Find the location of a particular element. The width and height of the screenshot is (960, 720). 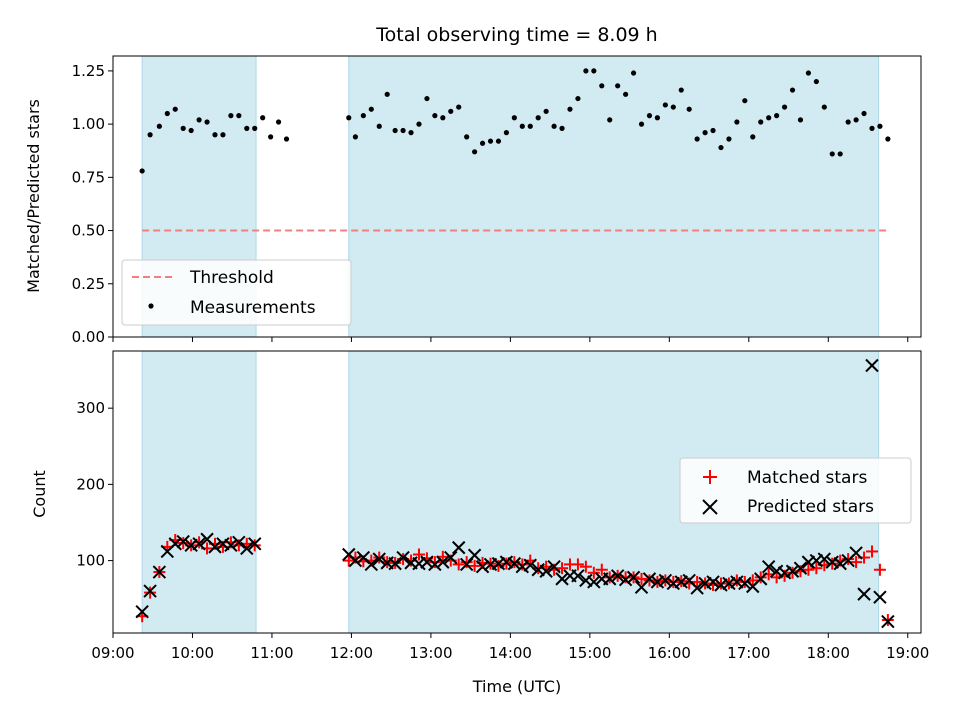

bottom-legend-box is located at coordinates (795, 490).